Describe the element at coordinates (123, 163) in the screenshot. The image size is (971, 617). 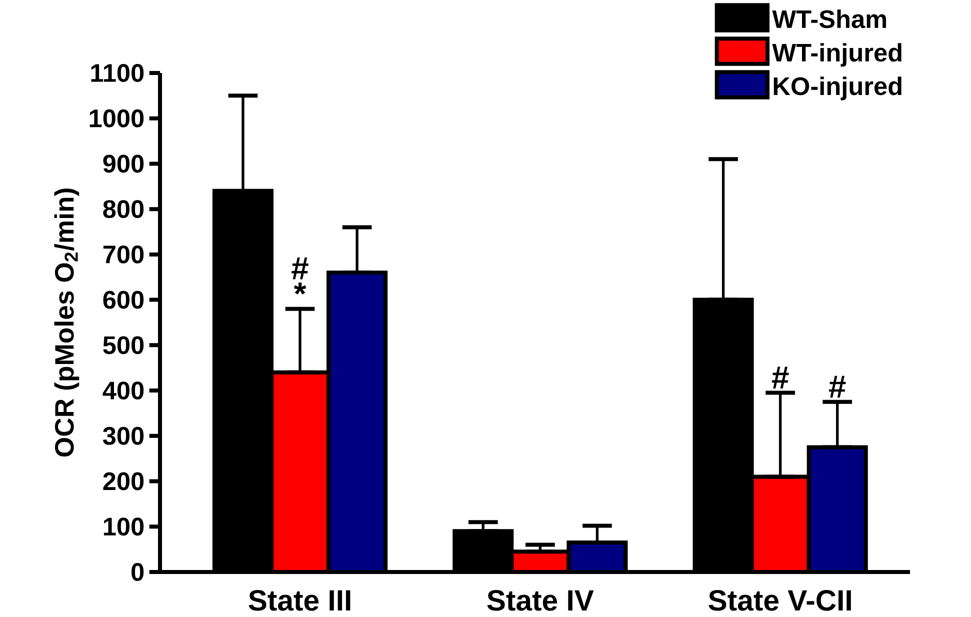
I see `y-tick-label: 900` at that location.